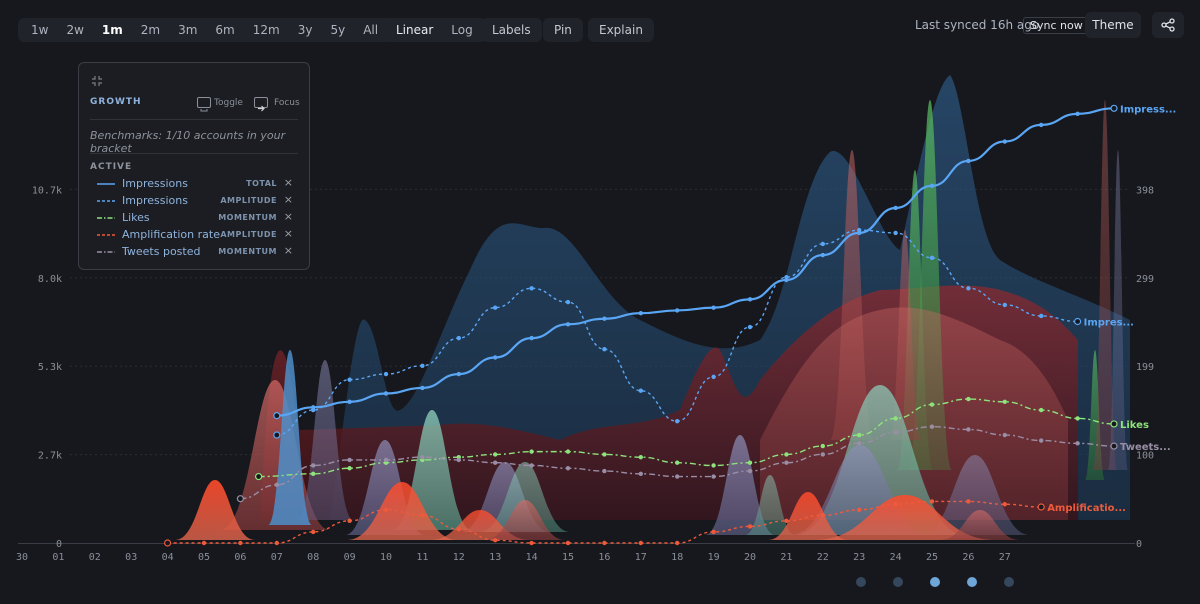 The width and height of the screenshot is (1200, 604). What do you see at coordinates (786, 557) in the screenshot?
I see `x-tick-label: 21` at bounding box center [786, 557].